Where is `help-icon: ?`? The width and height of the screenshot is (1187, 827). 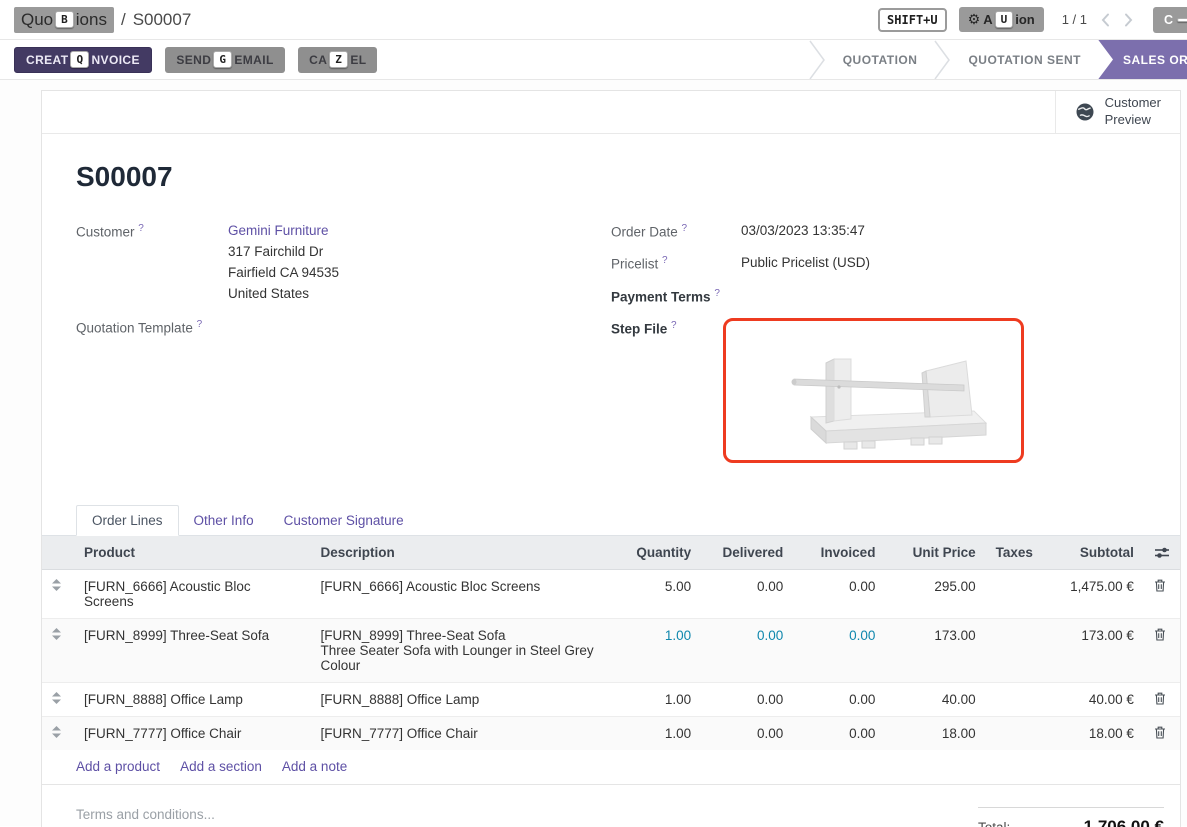
help-icon: ? is located at coordinates (665, 261).